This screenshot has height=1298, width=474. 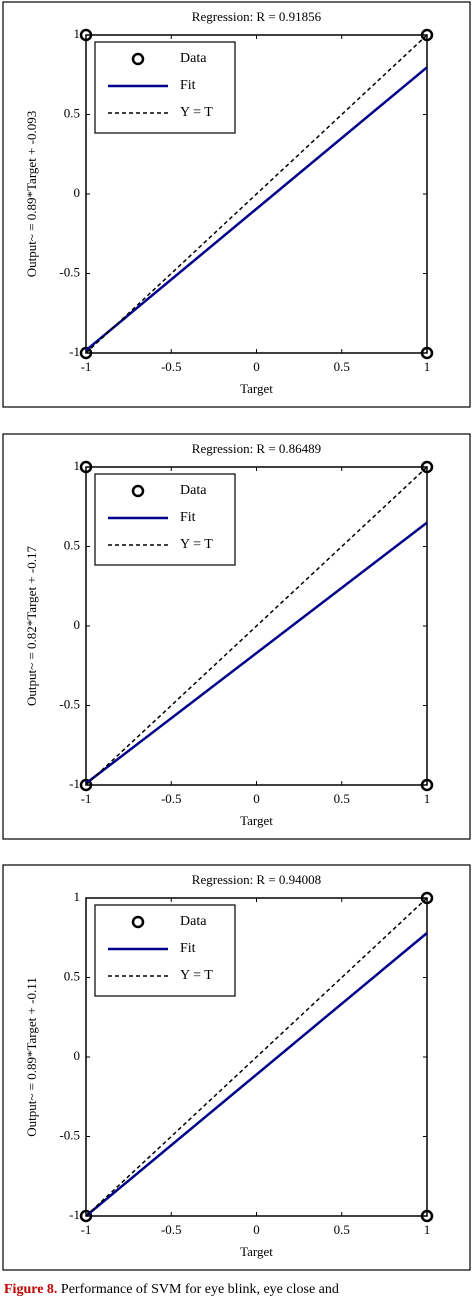 What do you see at coordinates (31, 194) in the screenshot?
I see `y-axis-label: Output~ = 0.89*Target + -0.093` at bounding box center [31, 194].